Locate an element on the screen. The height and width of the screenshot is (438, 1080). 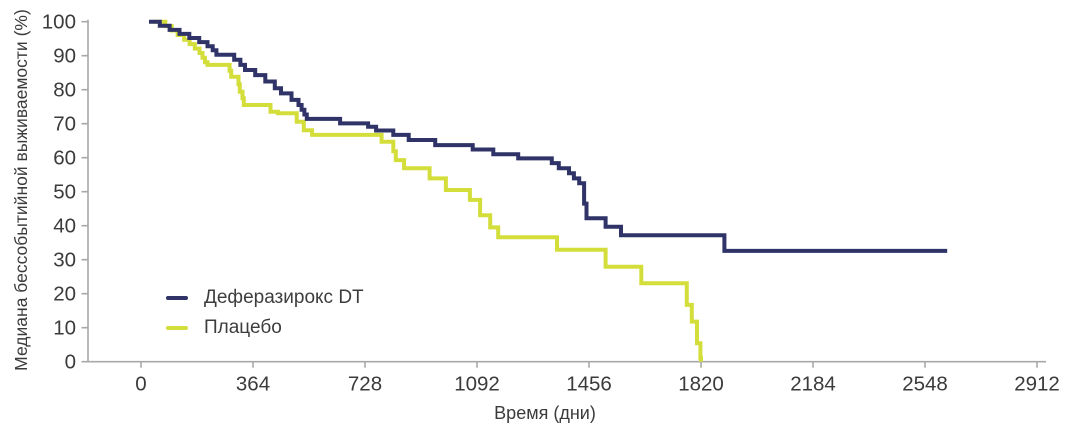
y-tick-label: 70 is located at coordinates (64, 124).